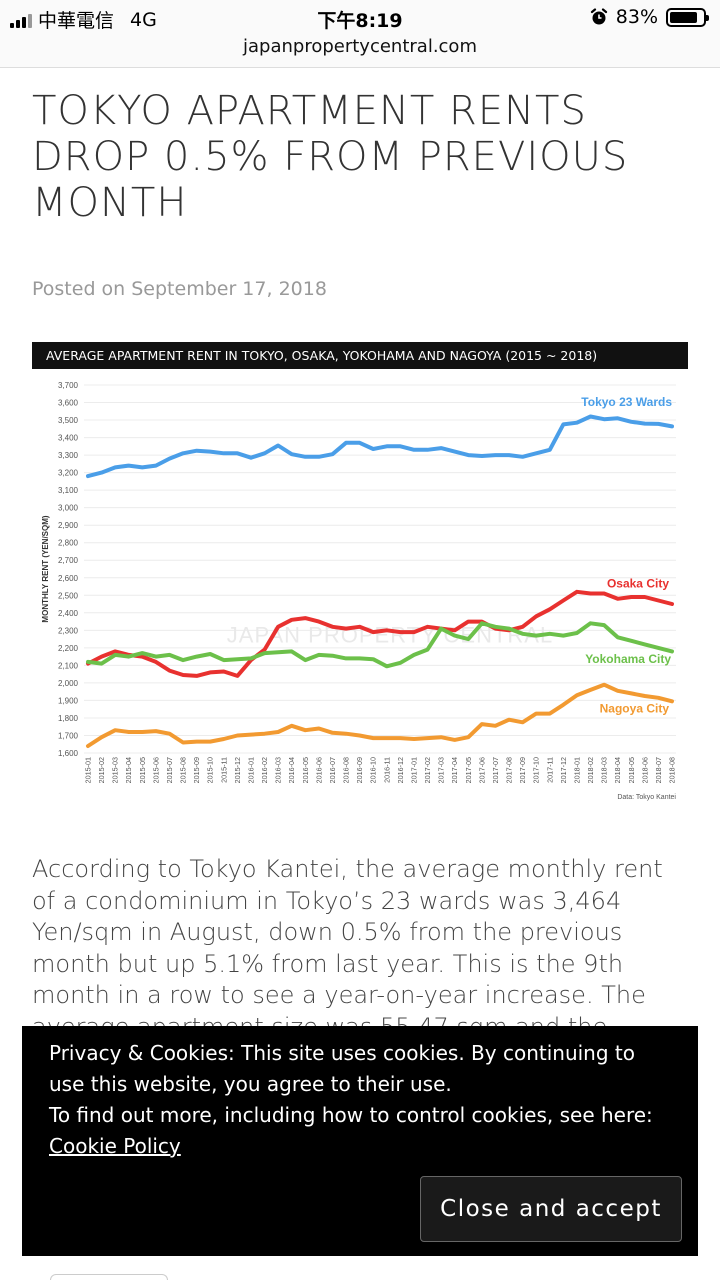 This screenshot has height=1280, width=720. I want to click on x-tick-label: 2017-07, so click(495, 770).